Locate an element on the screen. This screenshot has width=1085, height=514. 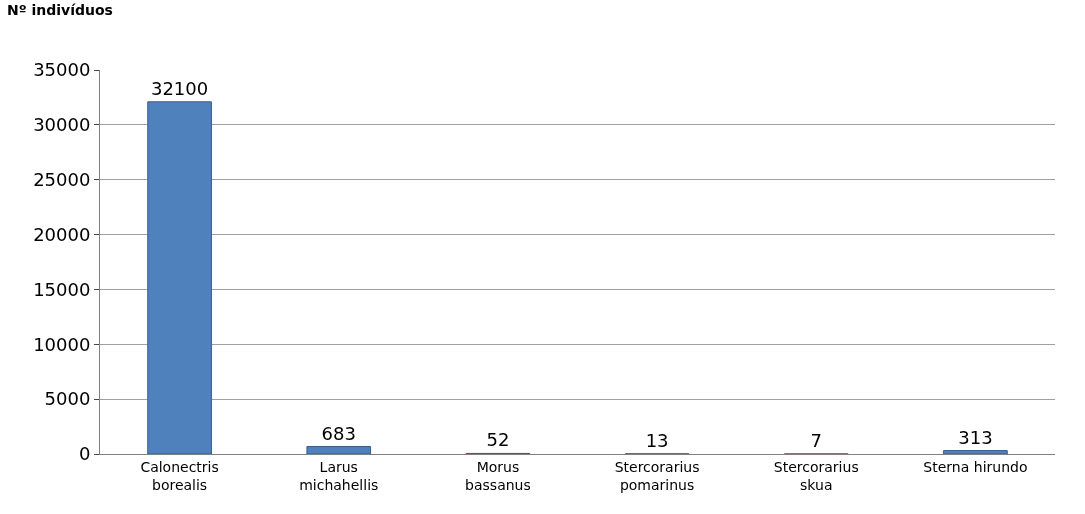
y-tick-label: 25000 is located at coordinates (62, 180).